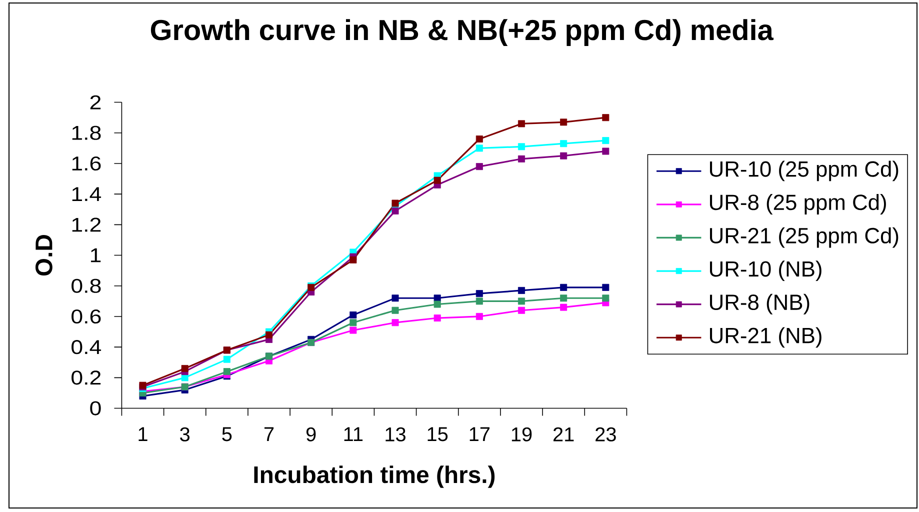 The height and width of the screenshot is (512, 919). Describe the element at coordinates (95, 102) in the screenshot. I see `y-tick-label: 2` at that location.